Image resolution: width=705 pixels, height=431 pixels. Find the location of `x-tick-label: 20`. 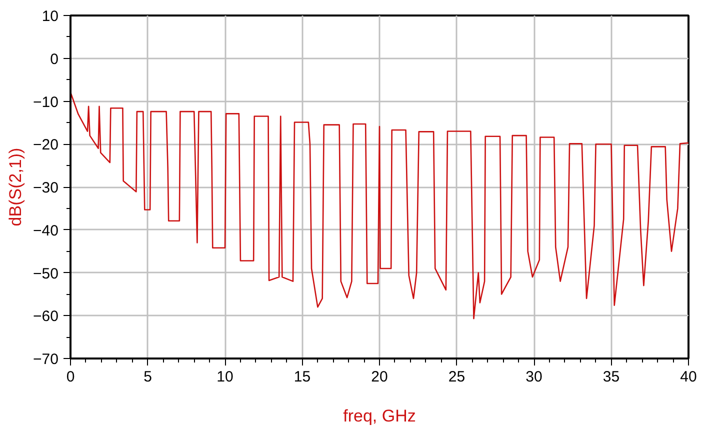

x-tick-label: 20 is located at coordinates (379, 377).